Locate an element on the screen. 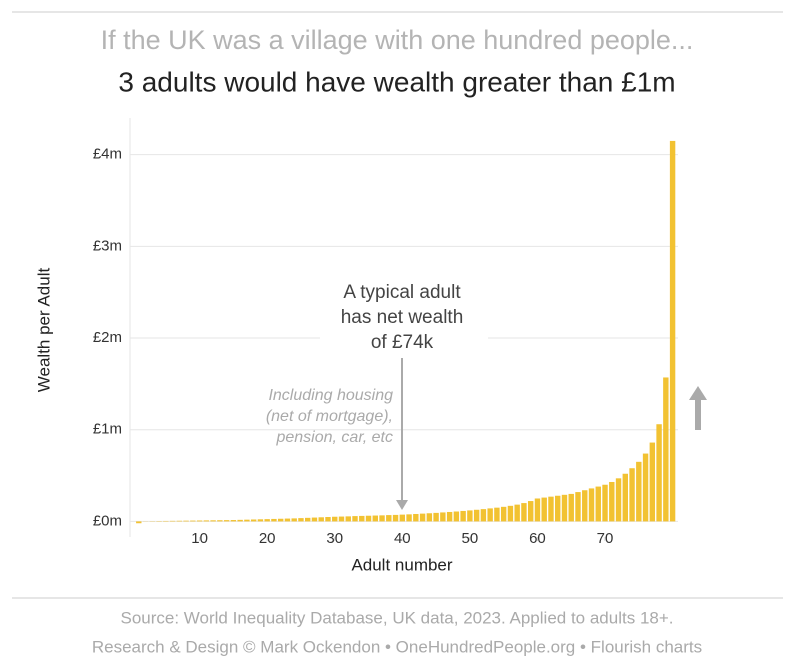 Image resolution: width=795 pixels, height=670 pixels. note: (net of mortgage), is located at coordinates (329, 416).